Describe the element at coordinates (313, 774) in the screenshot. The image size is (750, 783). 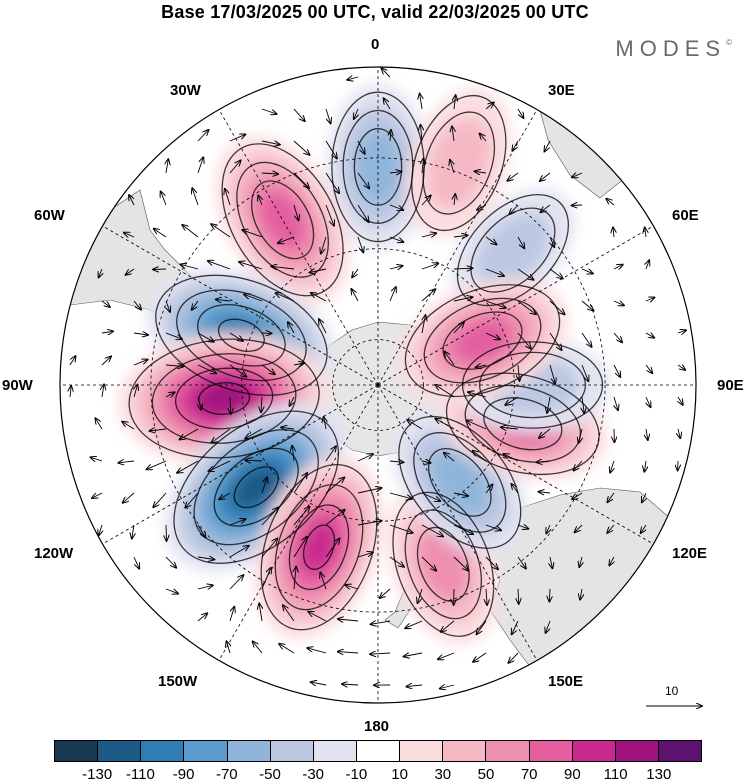
I see `colorbar-tick-label: -30` at that location.